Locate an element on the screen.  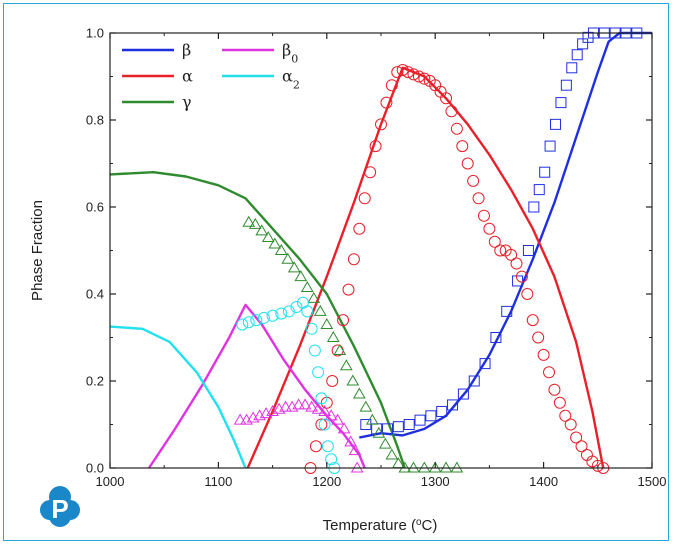
legend-label-alpha2: α2 is located at coordinates (291, 79).